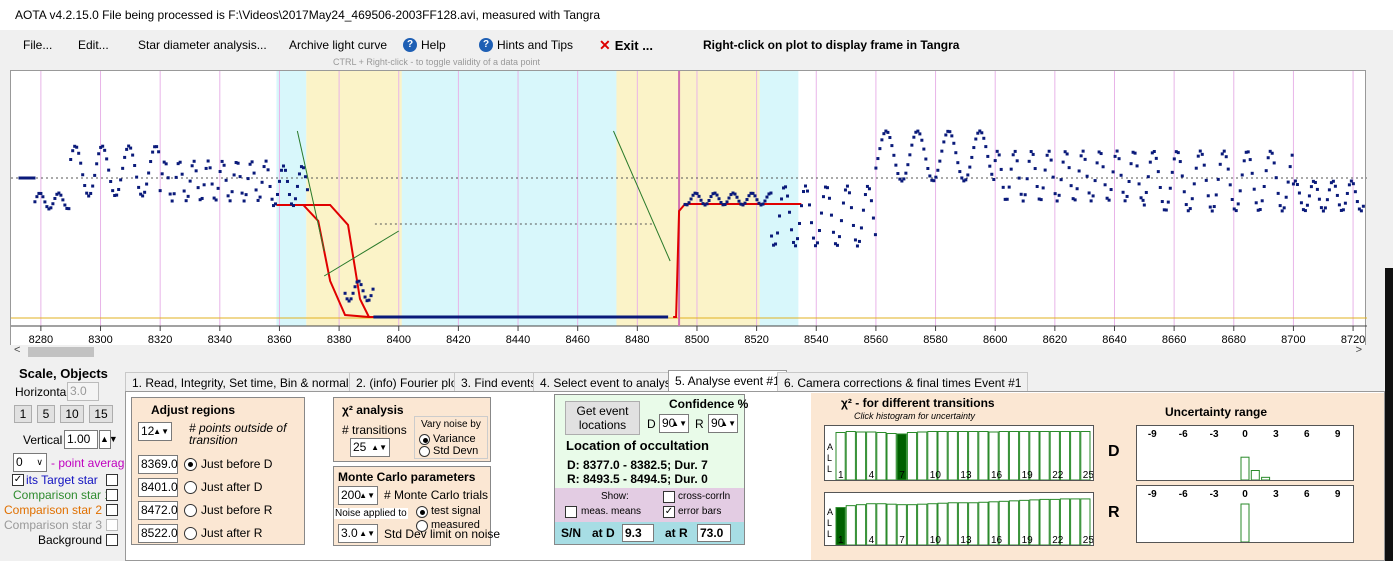 This screenshot has height=561, width=1393. What do you see at coordinates (158, 510) in the screenshot?
I see `before-r-input: 8472.0` at bounding box center [158, 510].